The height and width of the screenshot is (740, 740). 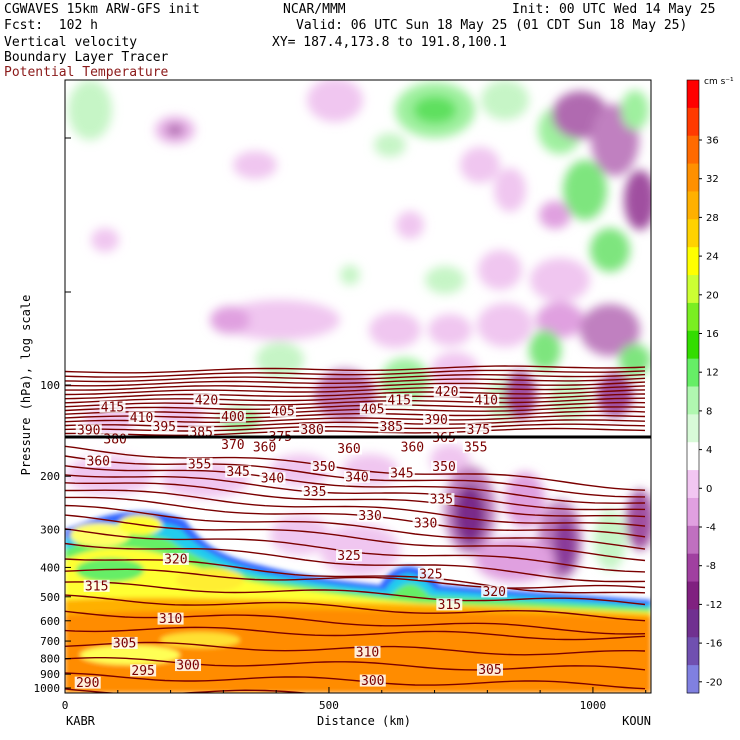 I want to click on theta-label: 330, so click(x=425, y=523).